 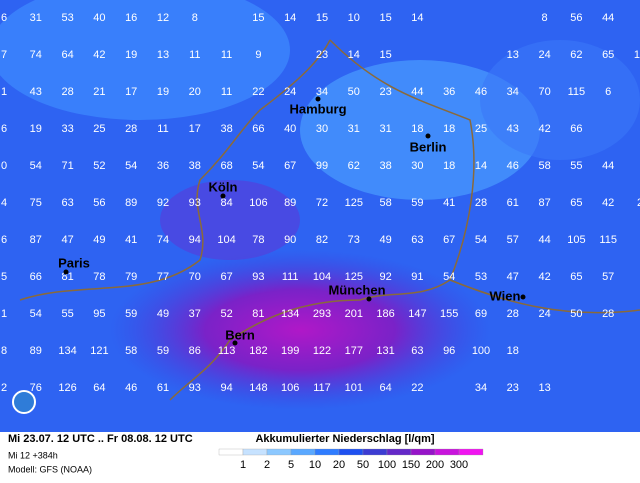 What do you see at coordinates (290, 277) in the screenshot?
I see `value-label: 111` at bounding box center [290, 277].